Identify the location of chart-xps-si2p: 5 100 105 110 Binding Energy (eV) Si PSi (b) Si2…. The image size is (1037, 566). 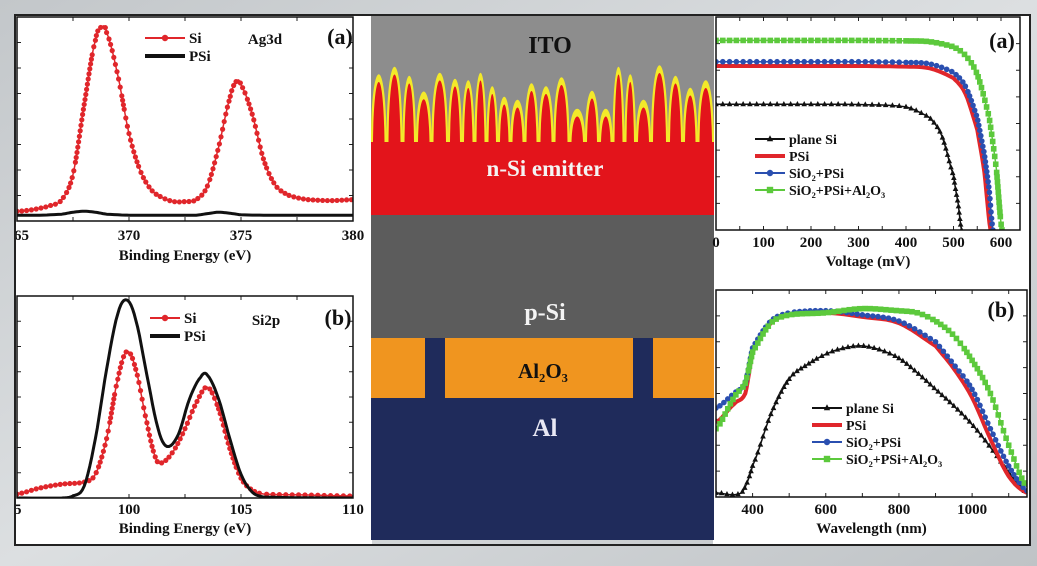
(189, 416).